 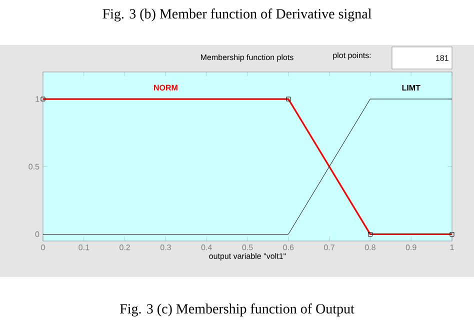 What do you see at coordinates (34, 167) in the screenshot?
I see `y-tick-label: 0.5` at bounding box center [34, 167].